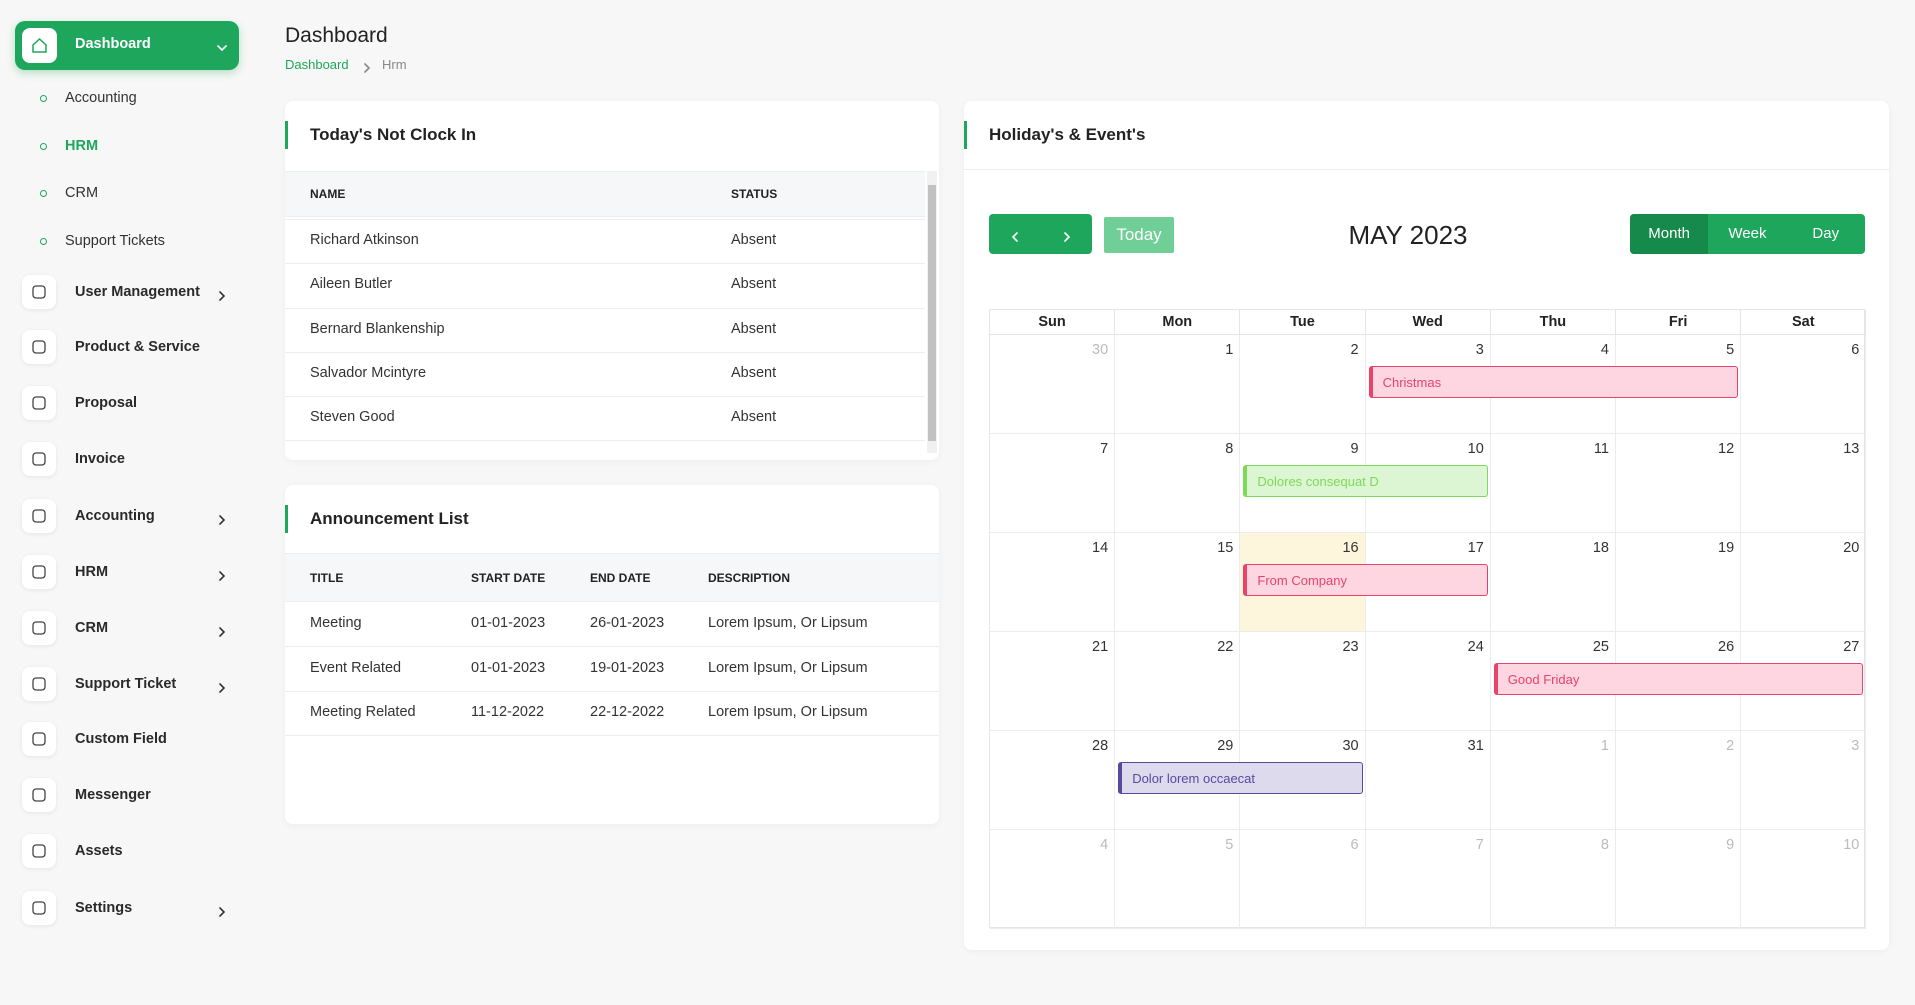  I want to click on nav-item: Custom Field, so click(127, 740).